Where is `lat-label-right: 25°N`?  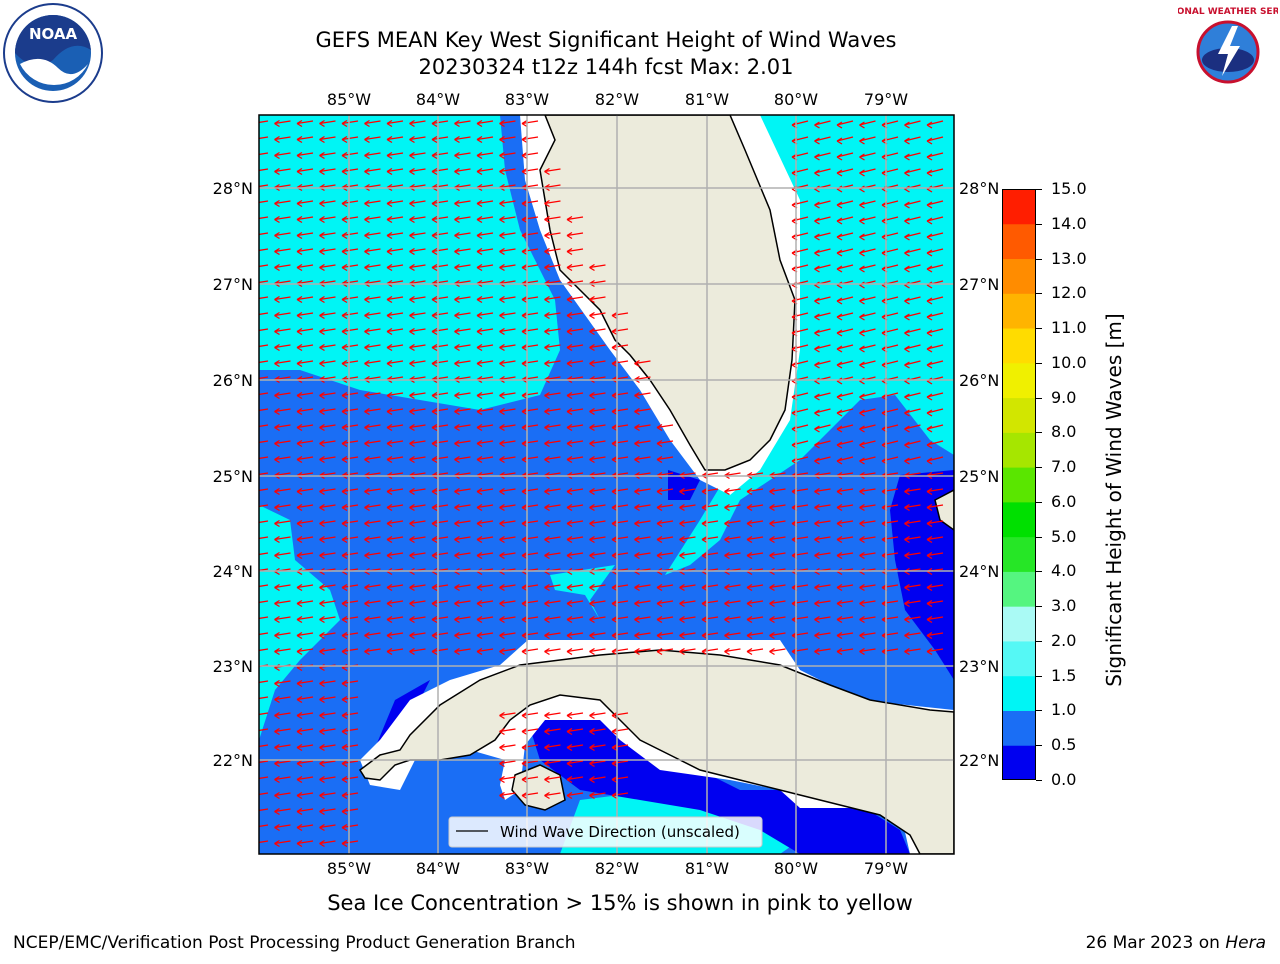 lat-label-right: 25°N is located at coordinates (979, 476).